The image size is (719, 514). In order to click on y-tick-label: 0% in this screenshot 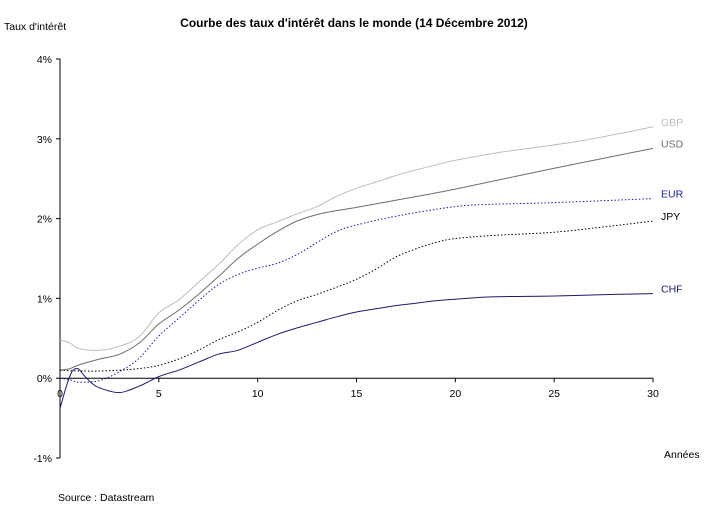, I will do `click(44, 379)`.